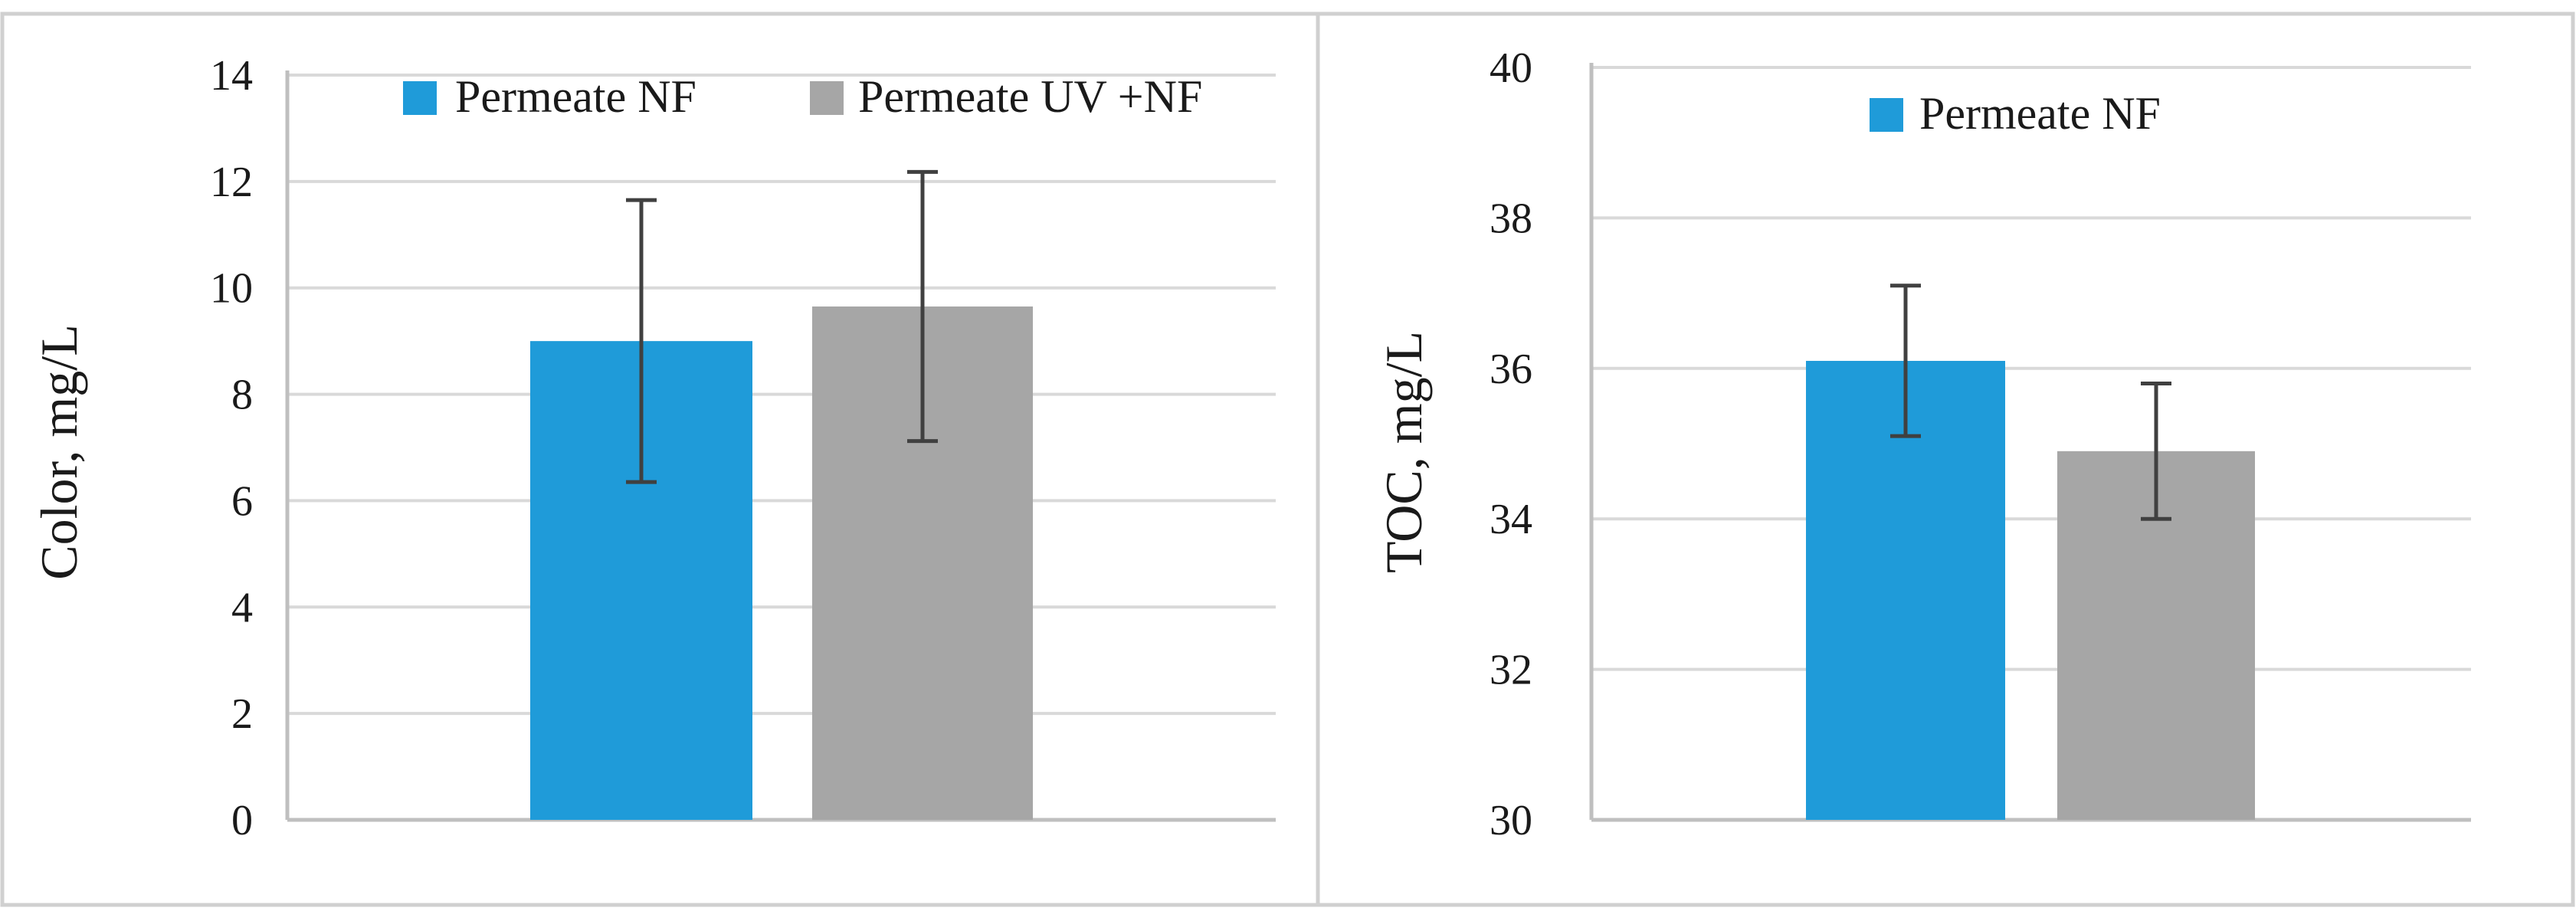 This screenshot has width=2576, height=921. What do you see at coordinates (1030, 96) in the screenshot?
I see `legend-label: Permeate UV +NF` at bounding box center [1030, 96].